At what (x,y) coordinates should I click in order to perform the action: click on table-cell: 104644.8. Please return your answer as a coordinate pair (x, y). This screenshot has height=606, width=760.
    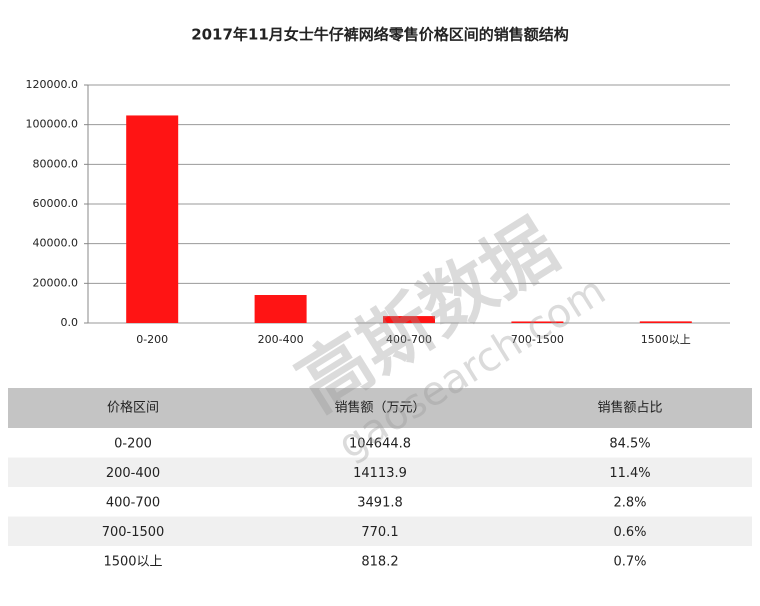
    Looking at the image, I should click on (380, 443).